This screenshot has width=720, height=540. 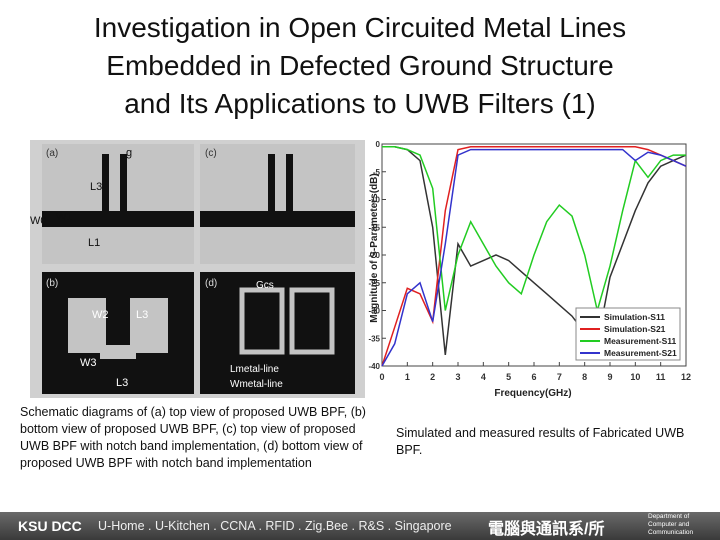 I want to click on y-tick-label: -25, so click(x=374, y=283).